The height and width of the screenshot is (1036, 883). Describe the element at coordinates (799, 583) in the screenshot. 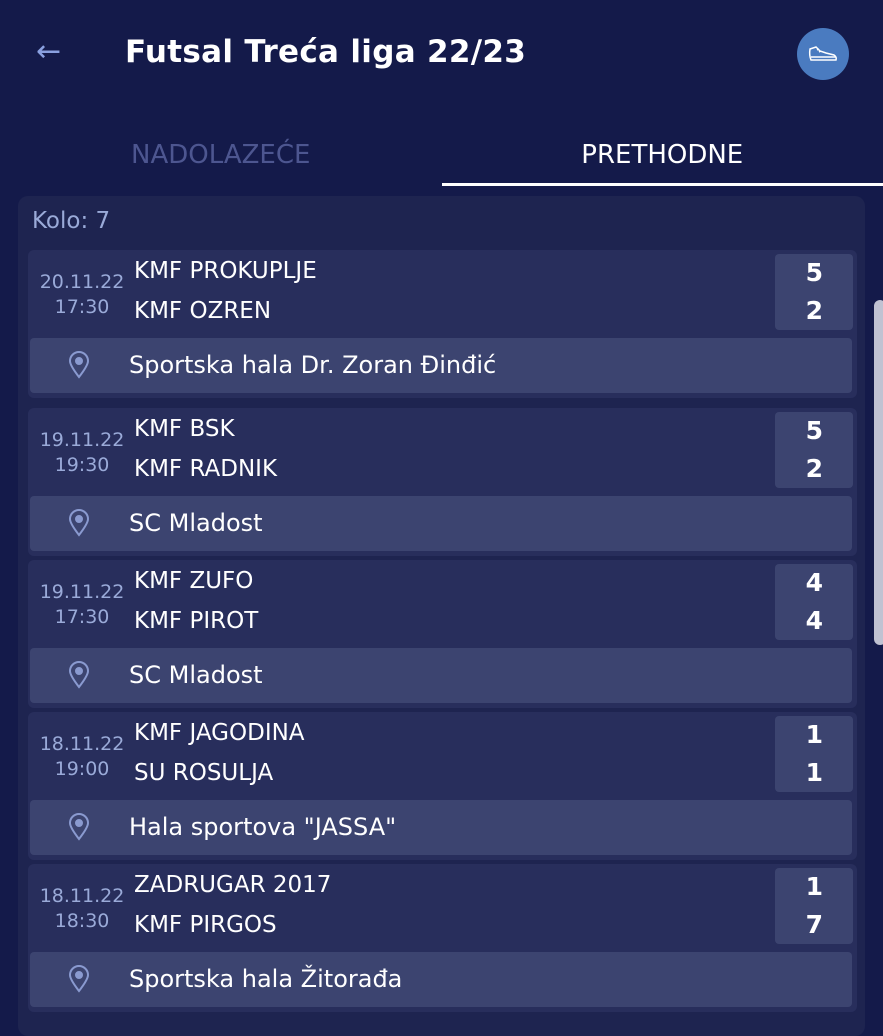

I see `home-score: 4` at that location.